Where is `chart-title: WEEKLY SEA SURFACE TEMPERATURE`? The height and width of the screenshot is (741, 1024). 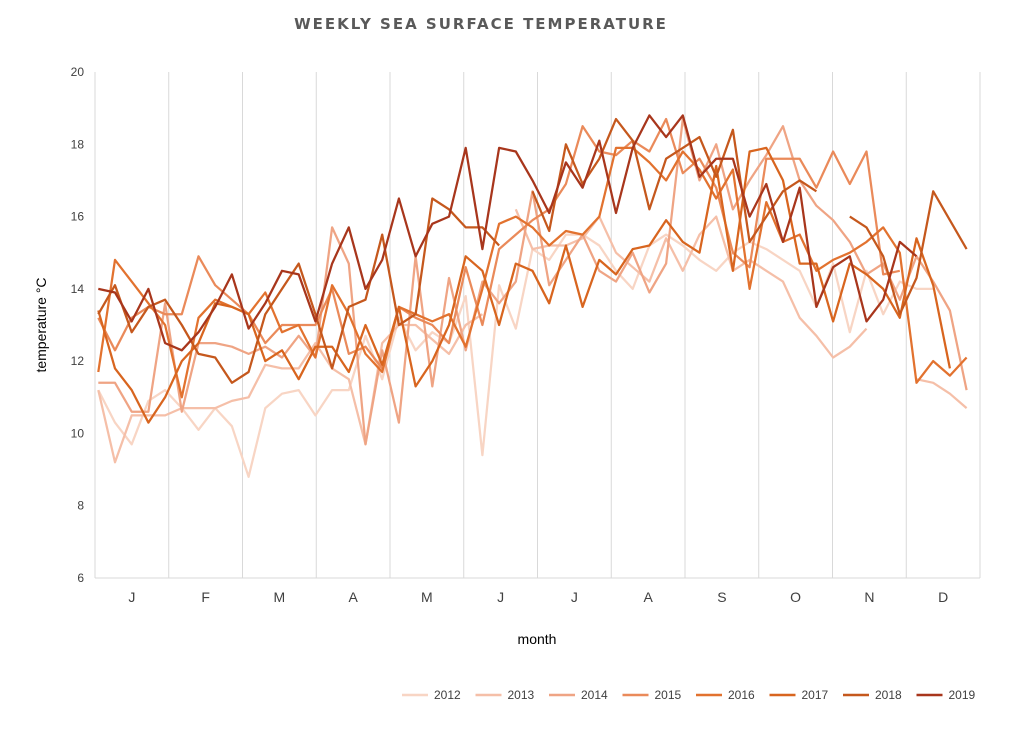
chart-title: WEEKLY SEA SURFACE TEMPERATURE is located at coordinates (481, 24).